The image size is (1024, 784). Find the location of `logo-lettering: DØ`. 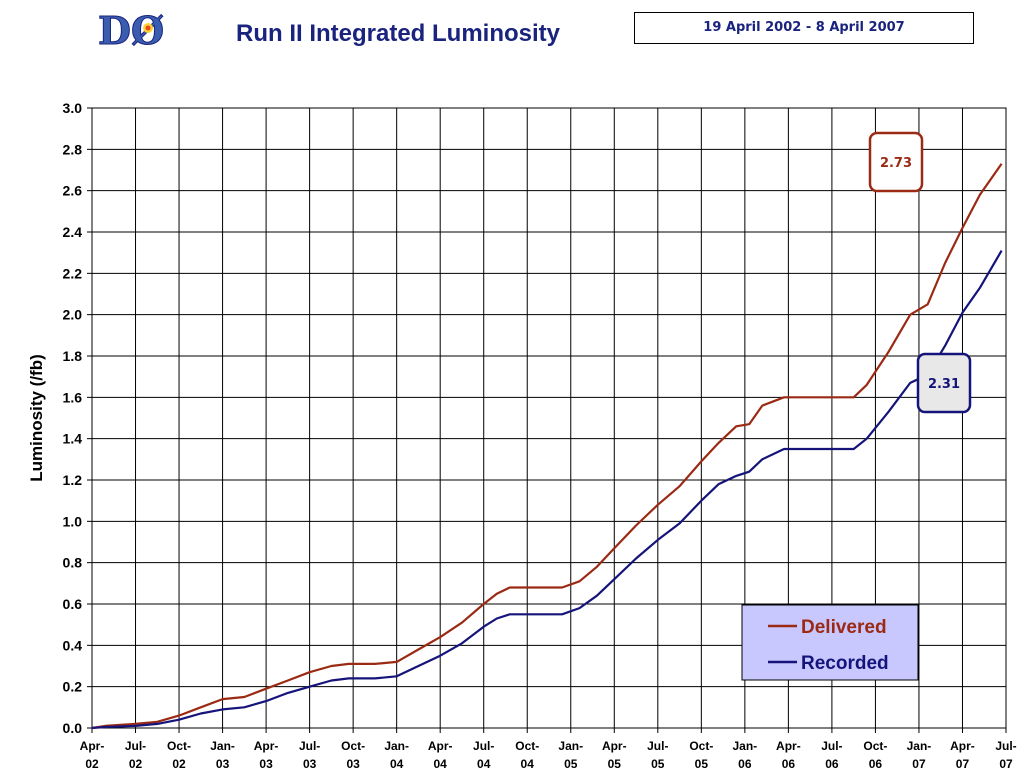

logo-lettering: DØ is located at coordinates (131, 29).